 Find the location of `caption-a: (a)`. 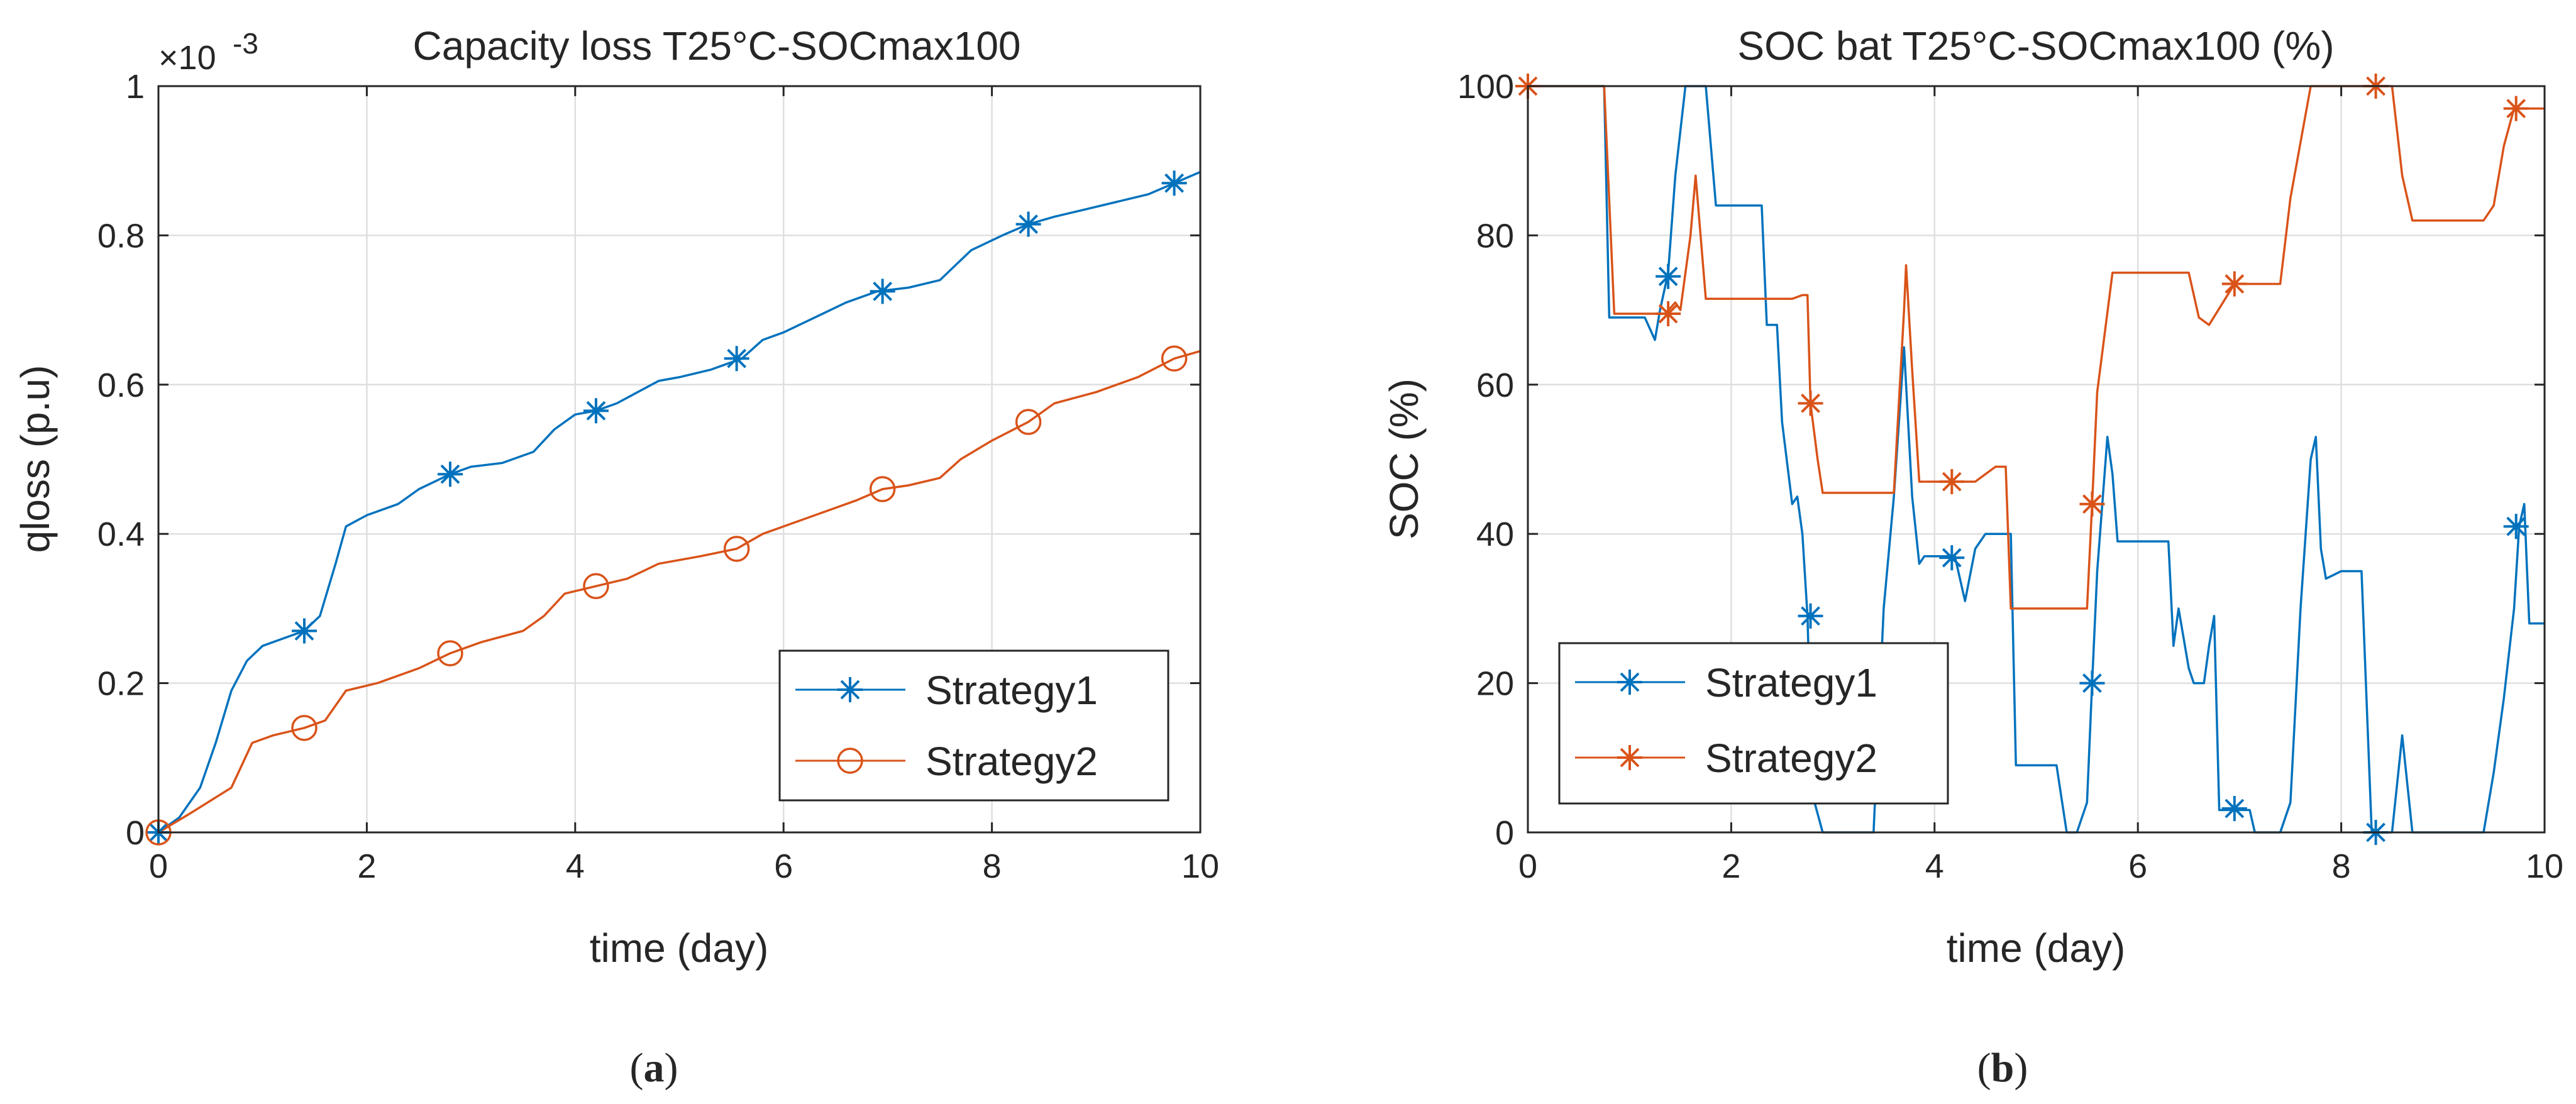

caption-a: (a) is located at coordinates (654, 1068).